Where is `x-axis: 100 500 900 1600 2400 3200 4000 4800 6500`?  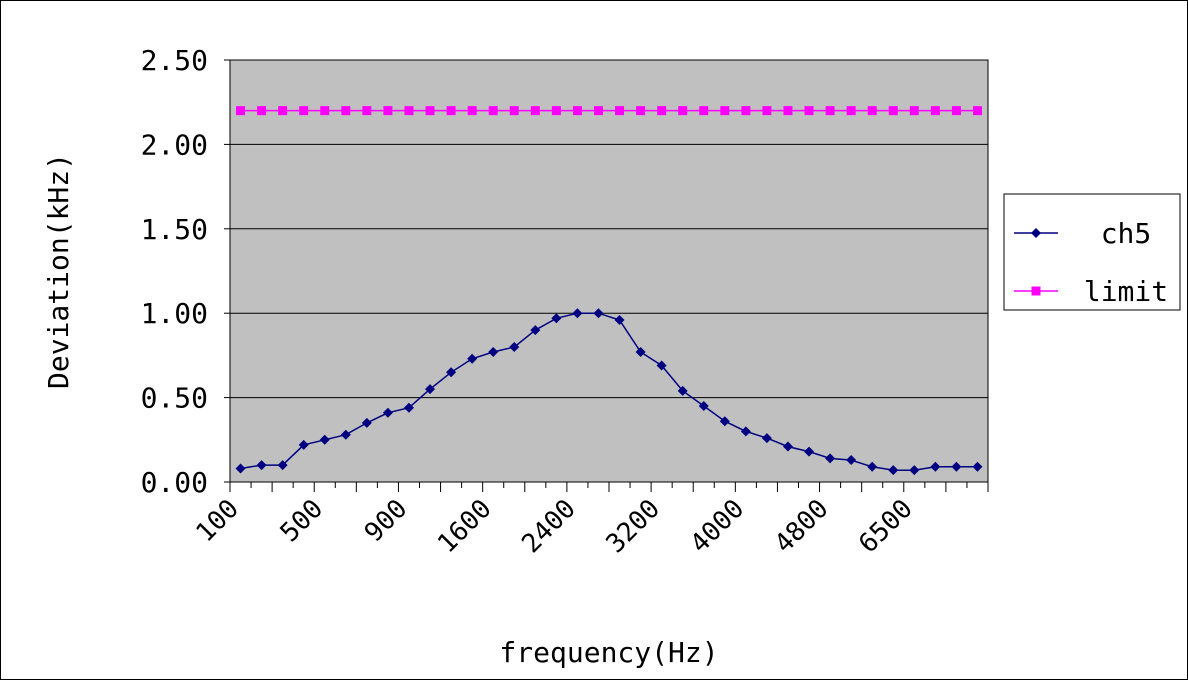
x-axis: 100 500 900 1600 2400 3200 4000 4800 6500 is located at coordinates (590, 520).